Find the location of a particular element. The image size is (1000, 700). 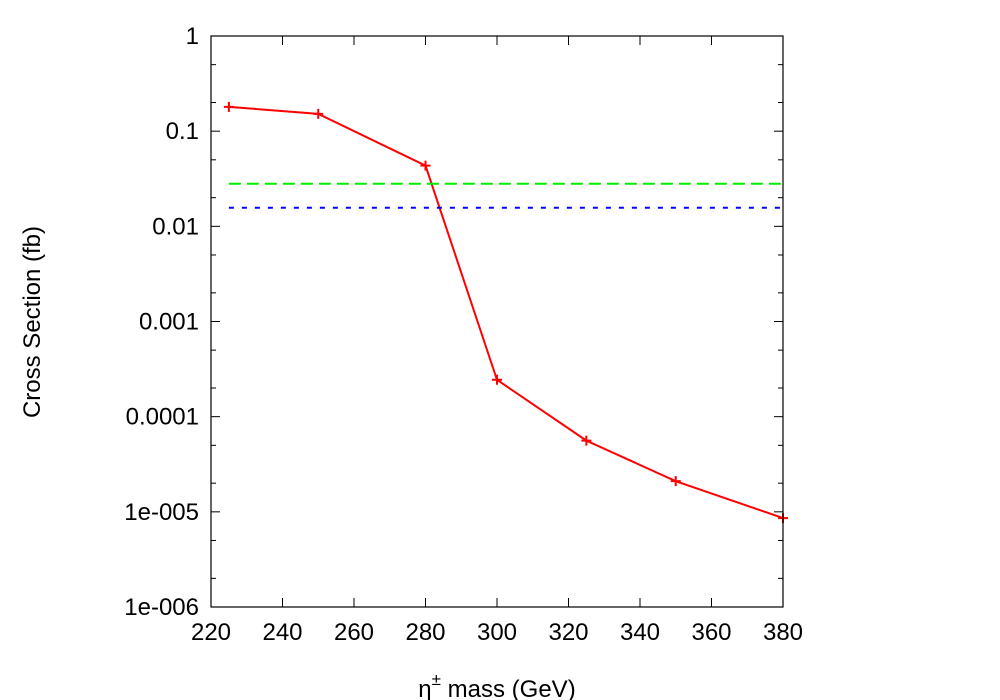

x-tick-label: 300 is located at coordinates (497, 632).